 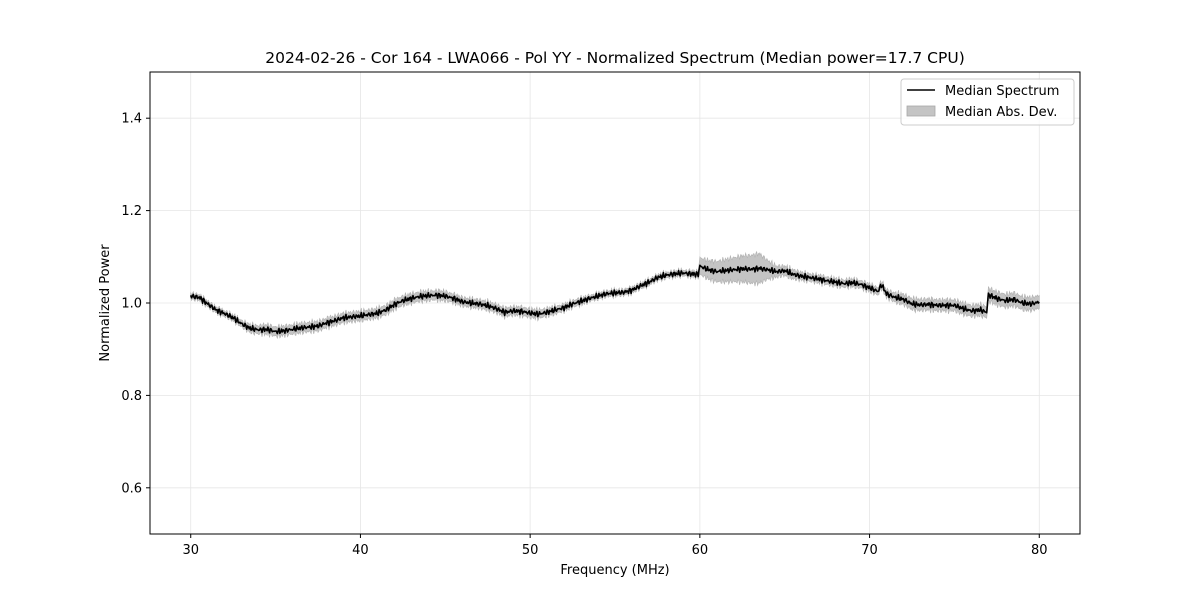 I want to click on legend: Median Spectrum Median Abs. Dev., so click(x=987, y=102).